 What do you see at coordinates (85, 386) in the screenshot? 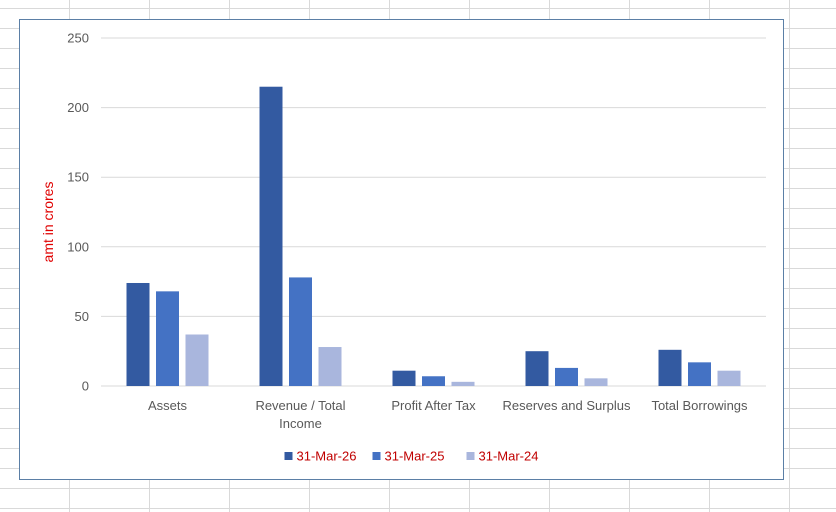
I see `y-tick-label: 0` at bounding box center [85, 386].